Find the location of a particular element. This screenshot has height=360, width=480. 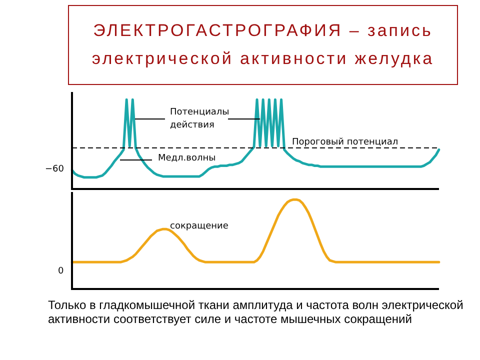

annotation: Медл.волны is located at coordinates (187, 158).